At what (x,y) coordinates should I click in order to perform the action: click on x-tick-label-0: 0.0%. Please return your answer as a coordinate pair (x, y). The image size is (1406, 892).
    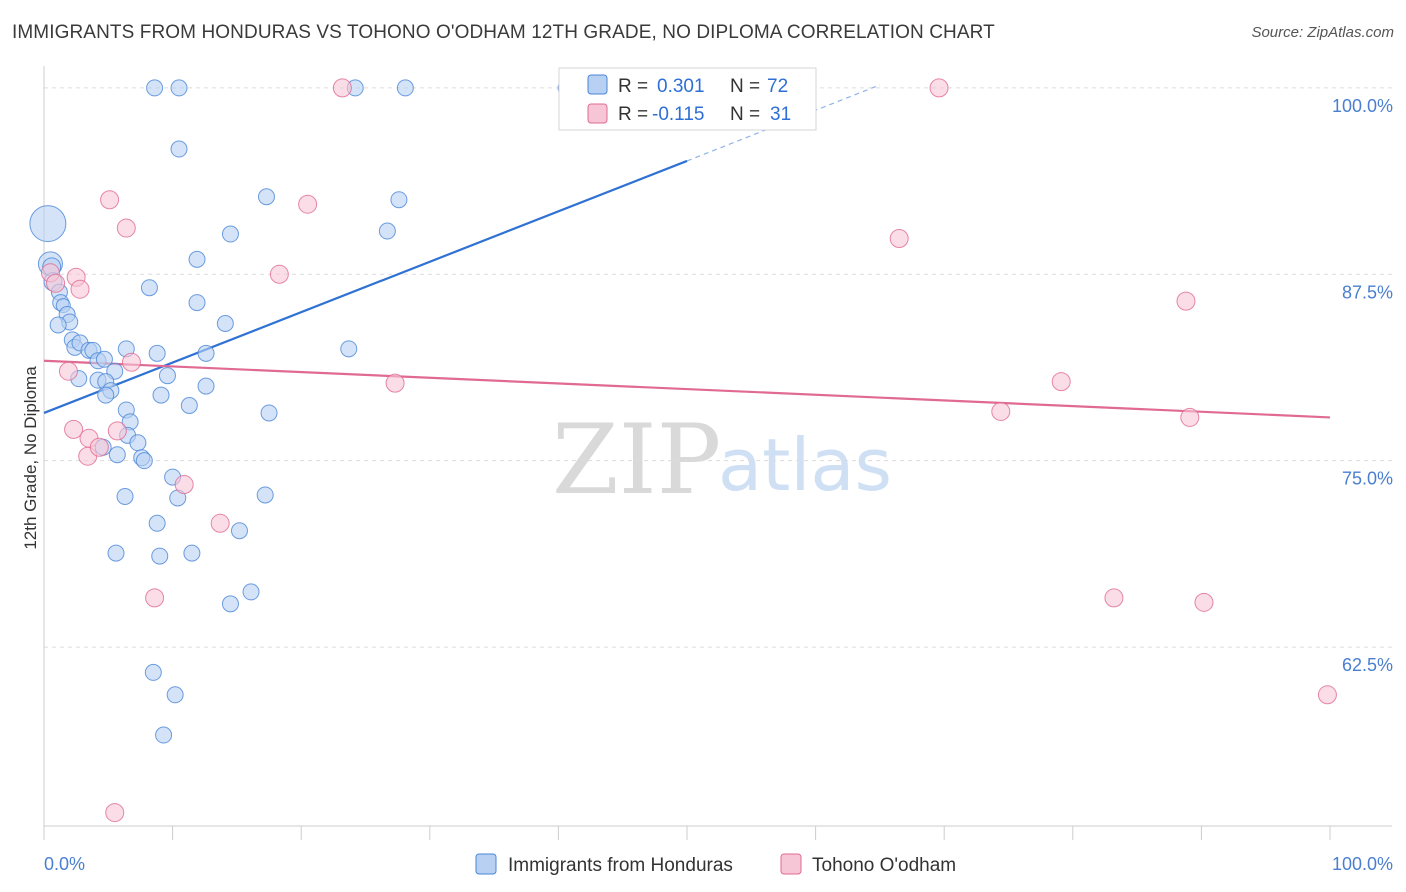
    Looking at the image, I should click on (64, 864).